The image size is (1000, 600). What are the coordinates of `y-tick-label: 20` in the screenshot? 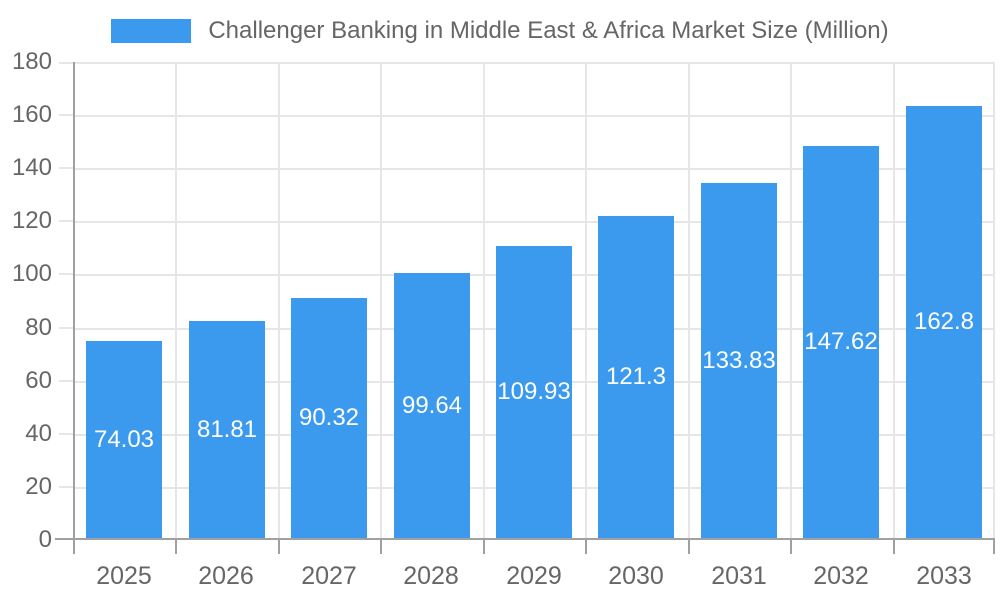 It's located at (38, 486).